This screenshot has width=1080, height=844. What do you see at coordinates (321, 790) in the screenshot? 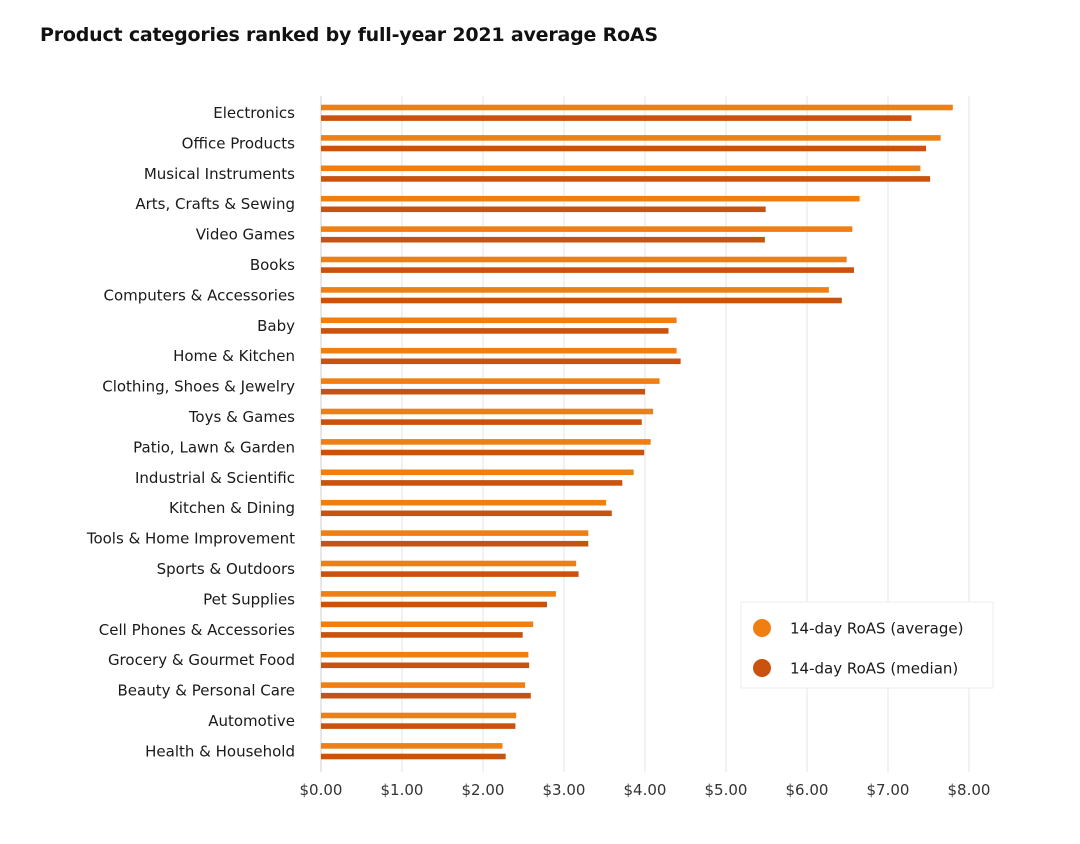
I see `x-tick-label: $0.00` at bounding box center [321, 790].